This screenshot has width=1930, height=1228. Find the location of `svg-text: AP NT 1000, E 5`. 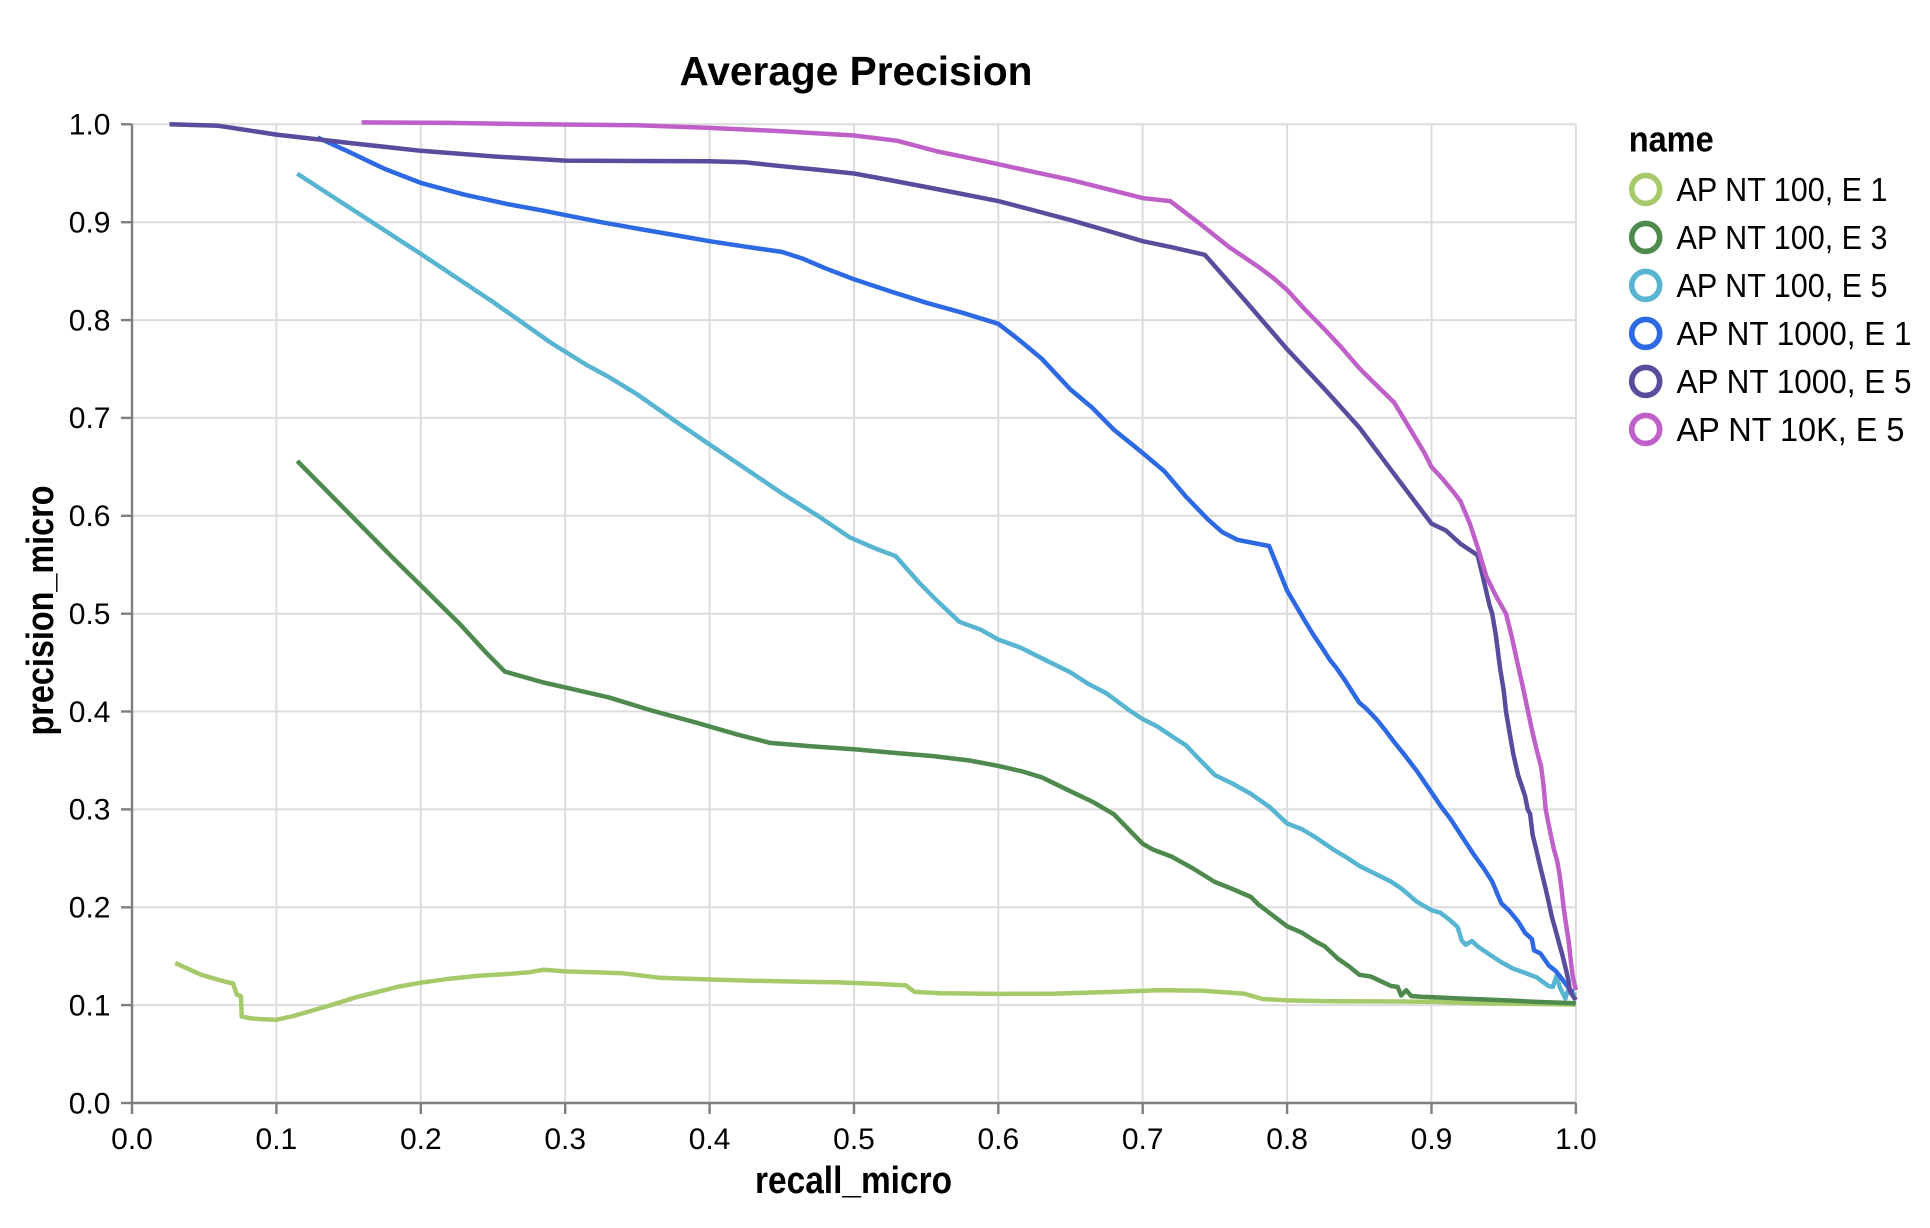

svg-text: AP NT 1000, E 5 is located at coordinates (1794, 381).